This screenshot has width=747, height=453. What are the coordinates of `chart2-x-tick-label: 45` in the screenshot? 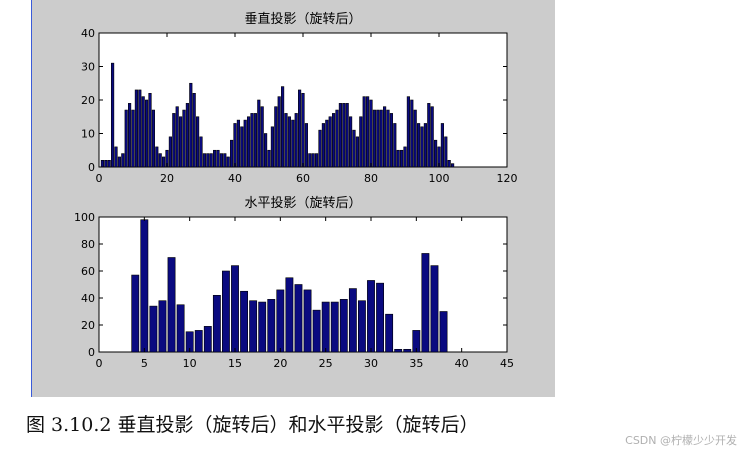 It's located at (507, 363).